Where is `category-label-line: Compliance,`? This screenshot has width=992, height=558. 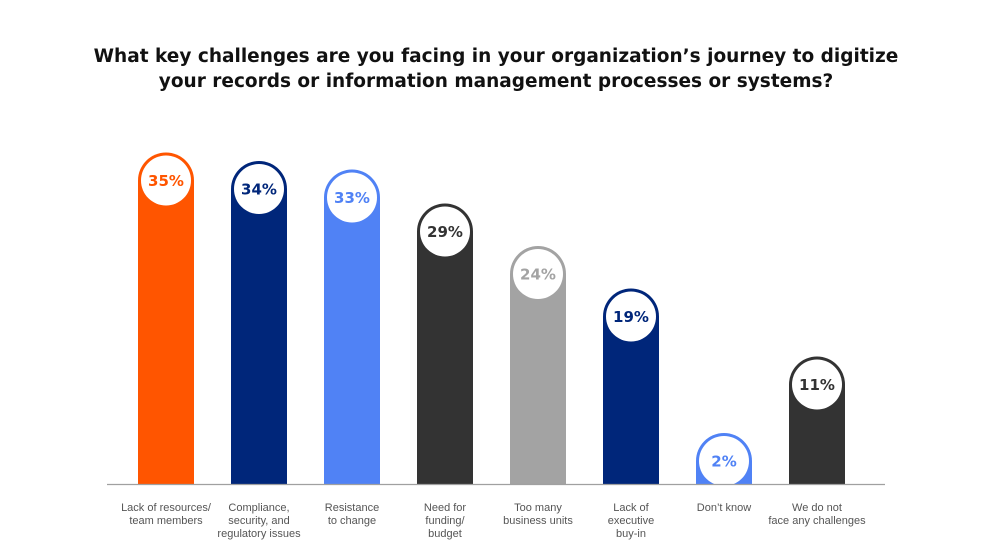
category-label-line: Compliance, is located at coordinates (258, 508).